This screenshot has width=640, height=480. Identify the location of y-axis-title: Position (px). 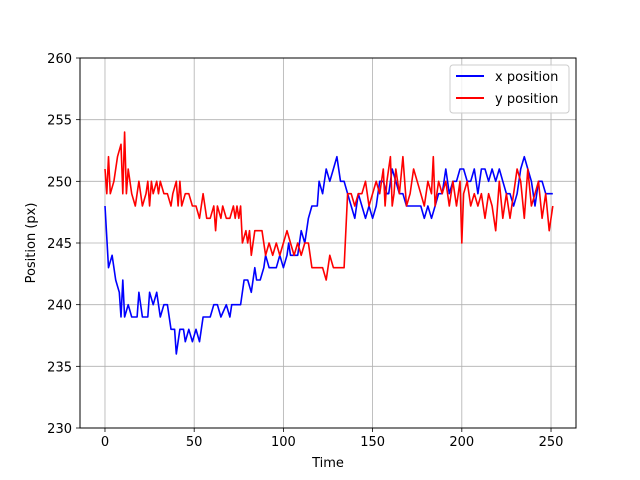
(31, 243).